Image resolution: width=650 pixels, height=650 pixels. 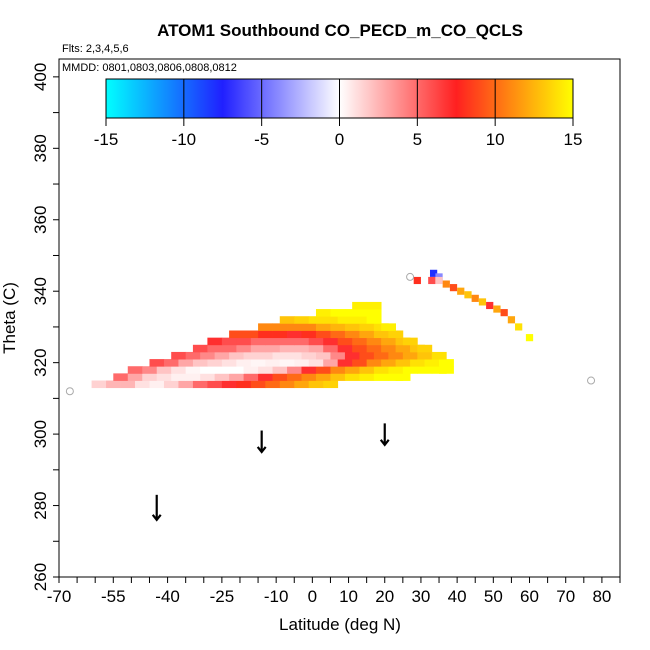 What do you see at coordinates (565, 596) in the screenshot?
I see `x-tick-label: 70` at bounding box center [565, 596].